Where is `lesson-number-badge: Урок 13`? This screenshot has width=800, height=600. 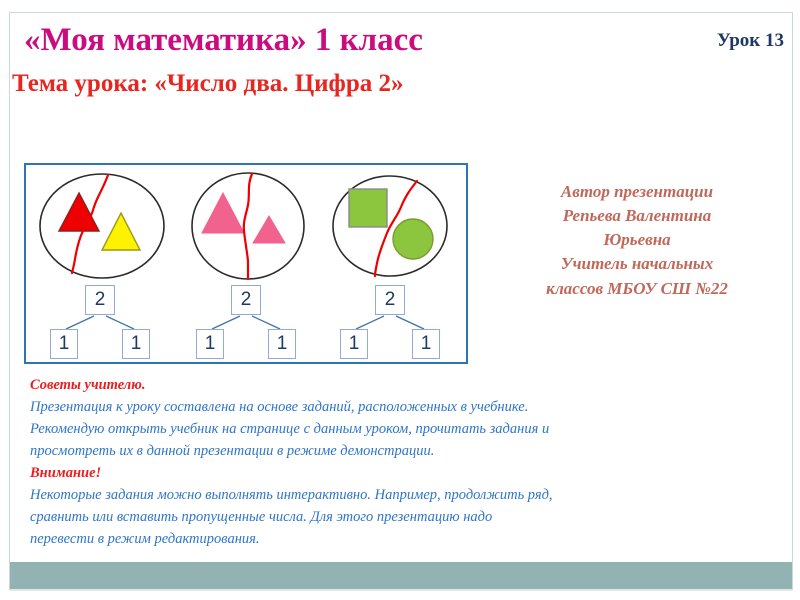 lesson-number-badge: Урок 13 is located at coordinates (750, 40).